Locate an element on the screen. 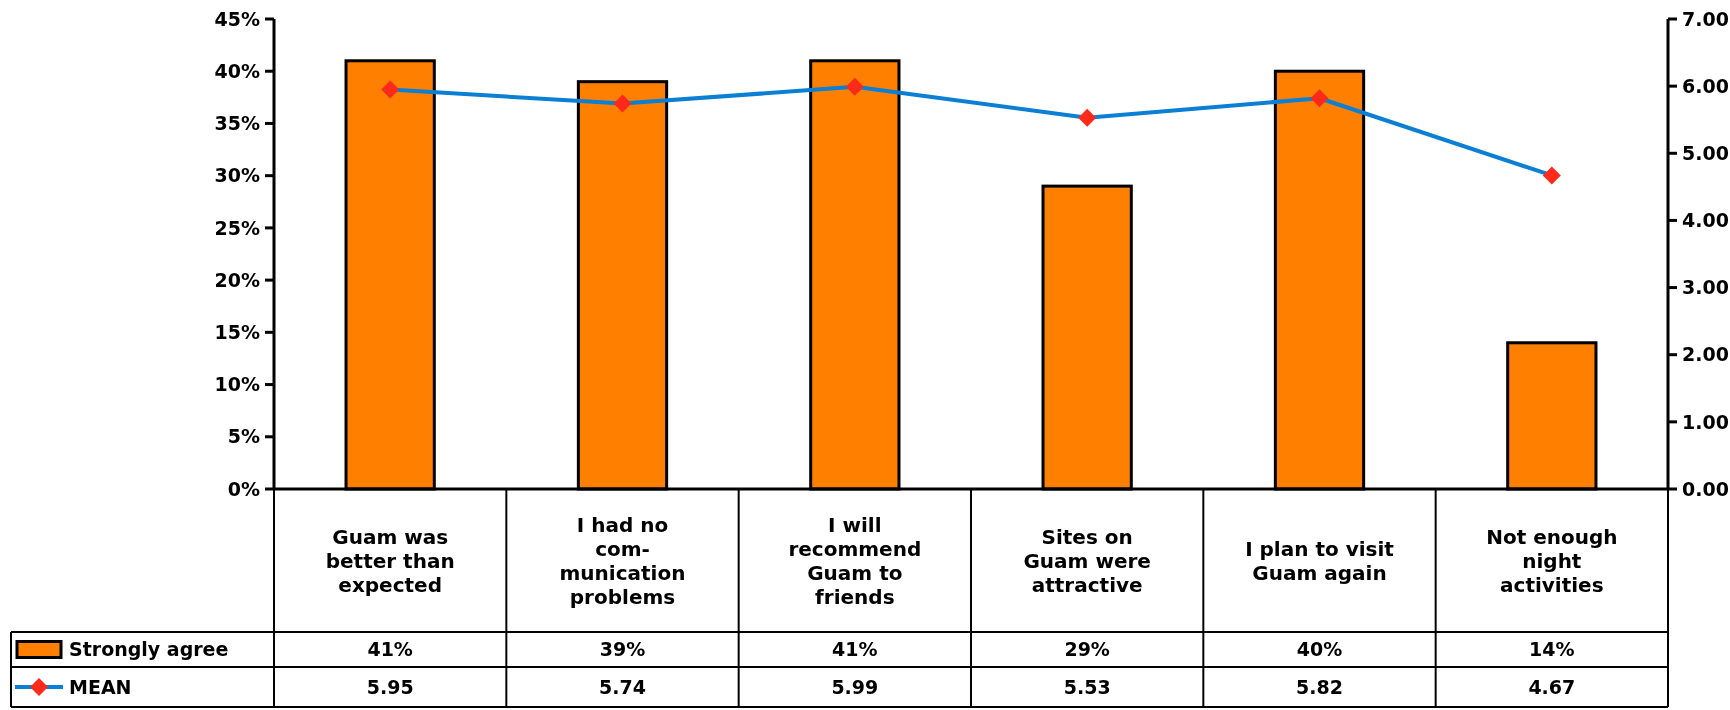  data-label: 4.67 is located at coordinates (1552, 686).